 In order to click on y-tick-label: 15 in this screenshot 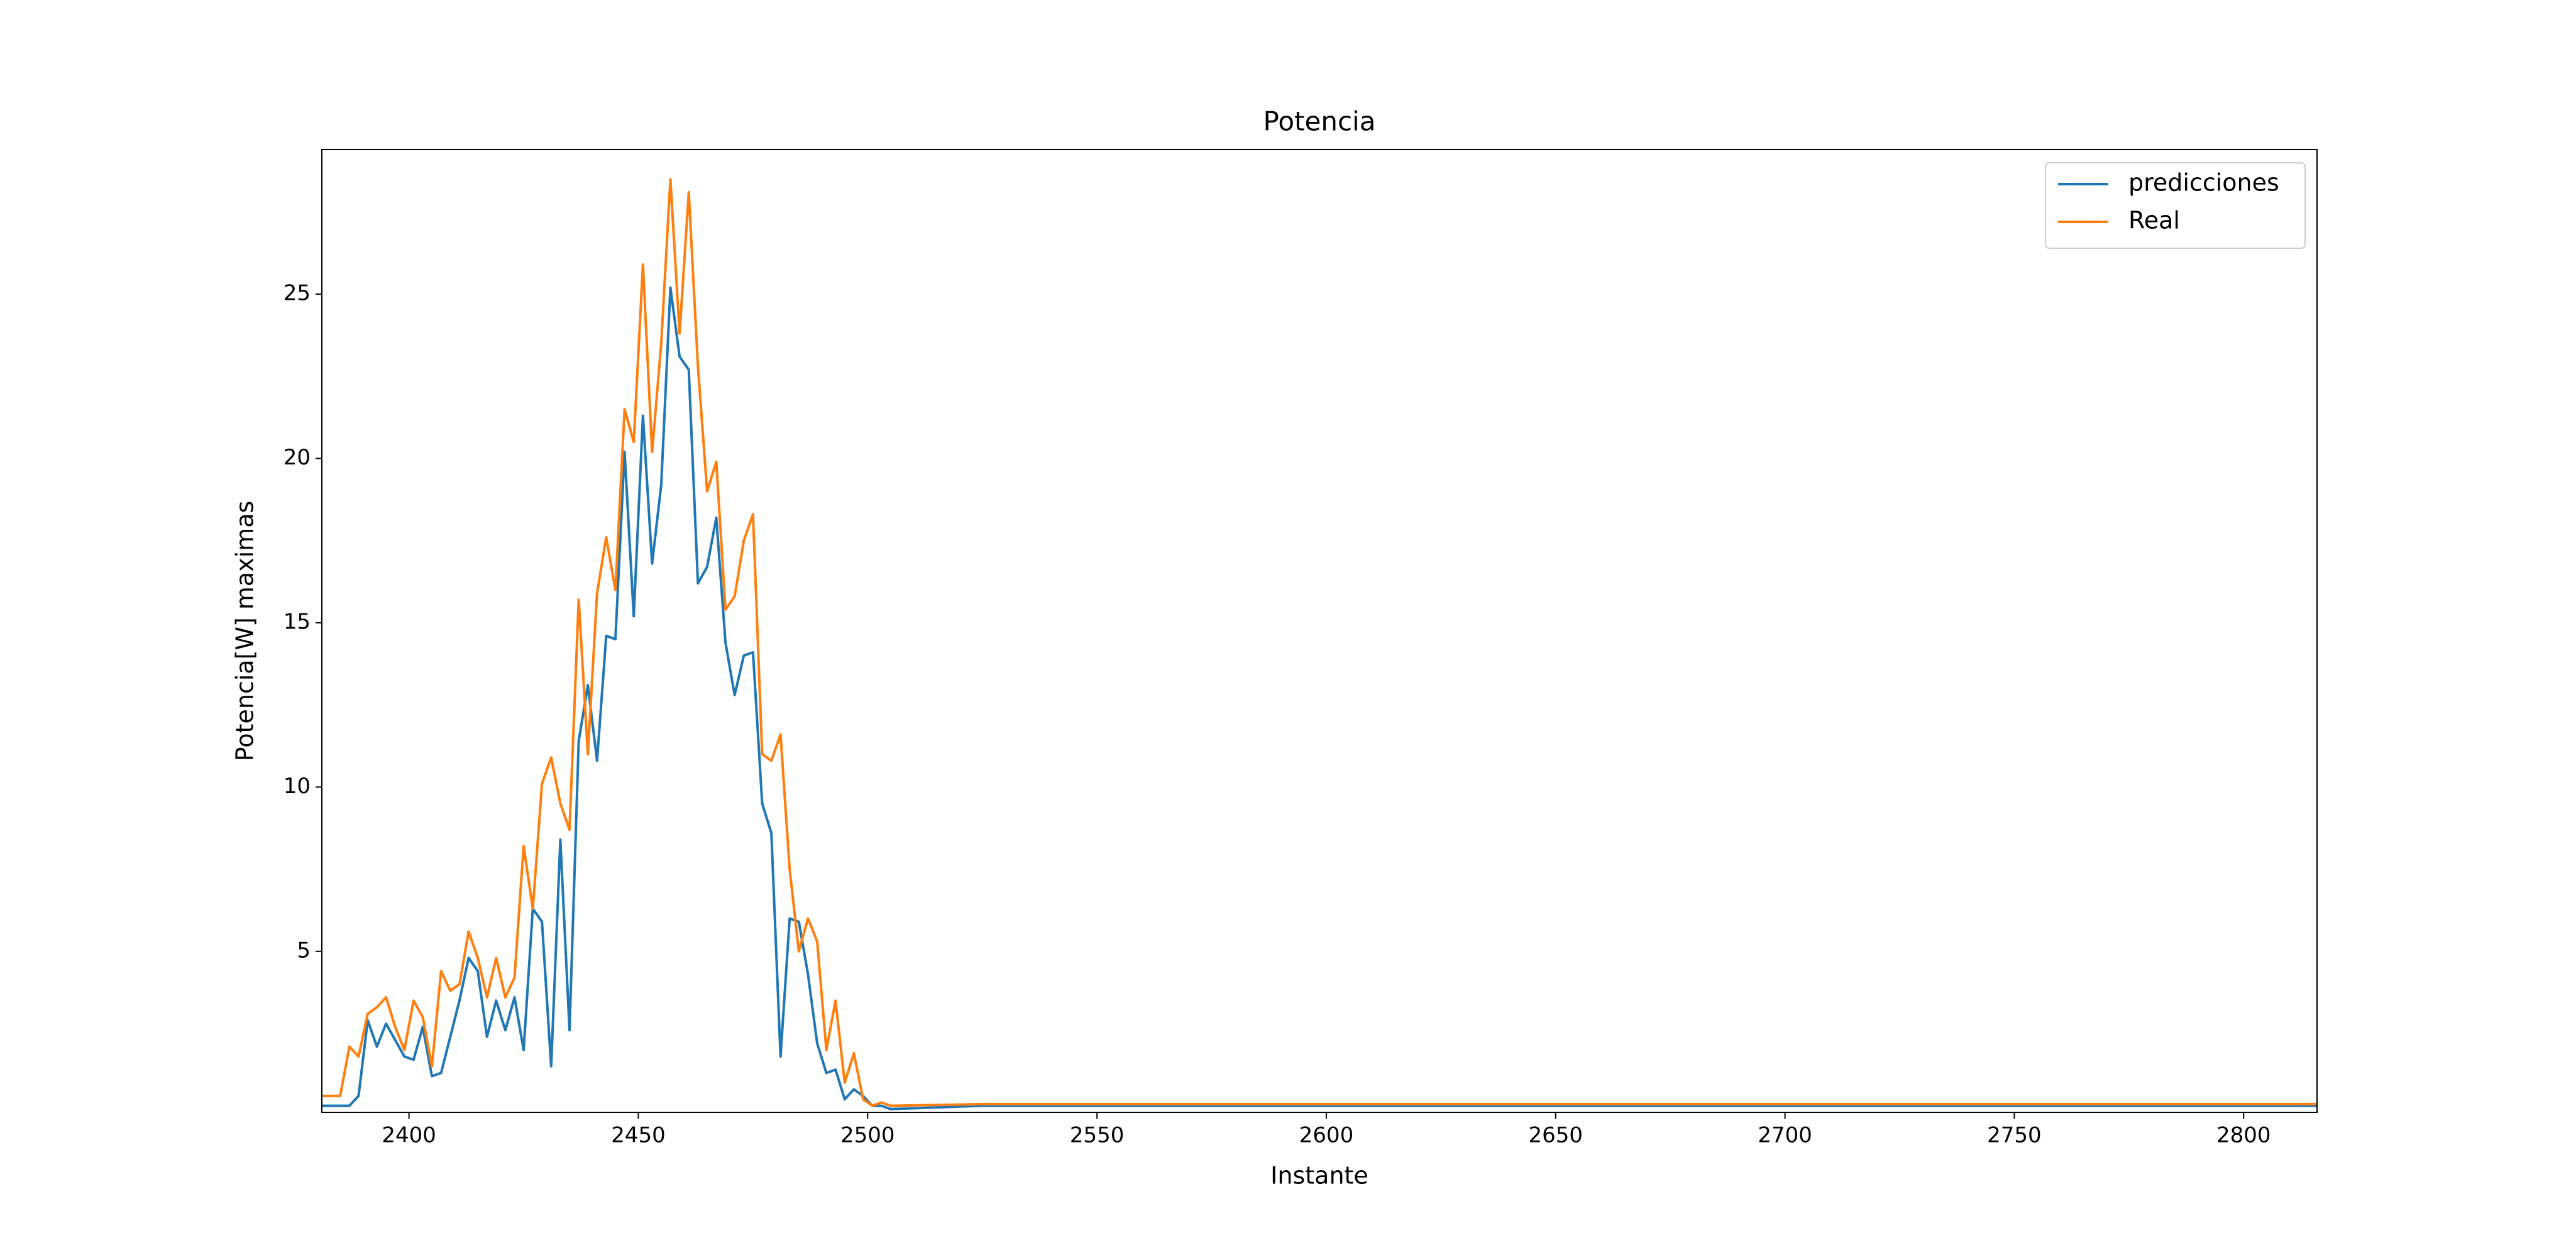, I will do `click(297, 621)`.